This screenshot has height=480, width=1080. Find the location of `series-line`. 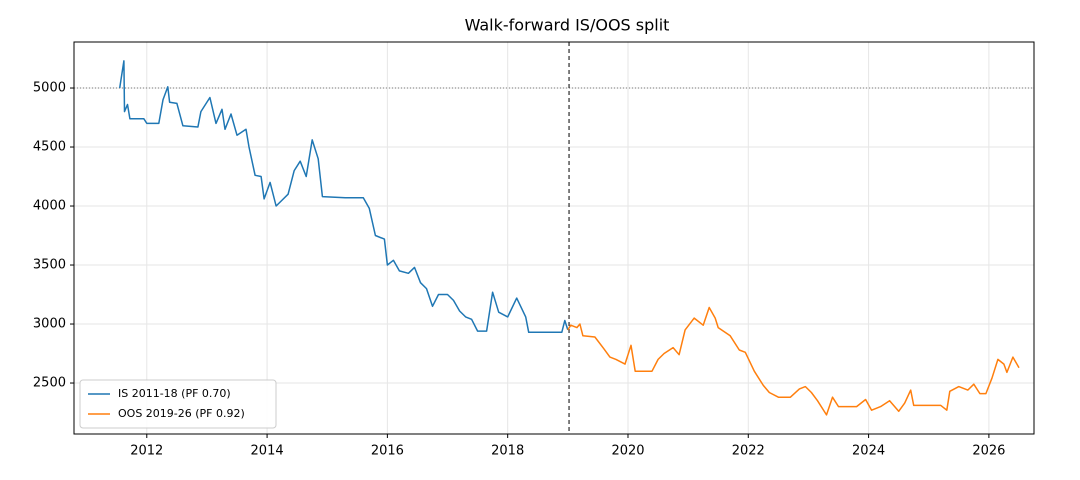

series-line is located at coordinates (793, 361).